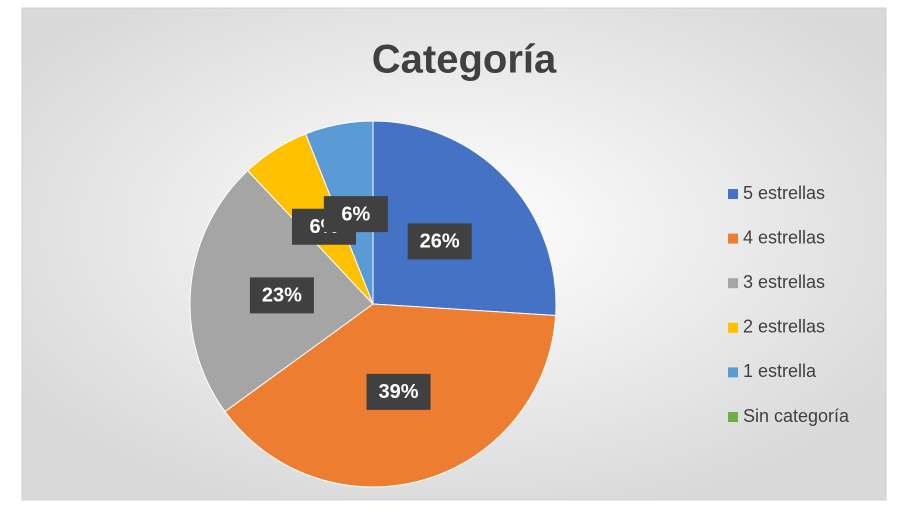 The image size is (908, 517). I want to click on legend-label: 2 estrellas, so click(784, 327).